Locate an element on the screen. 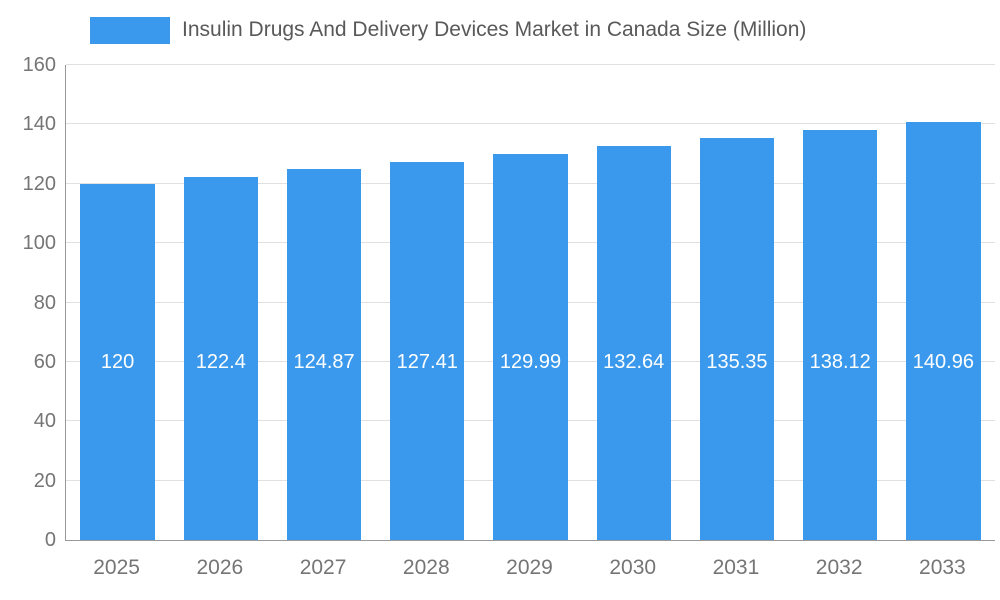  bar-2029: 129.99 is located at coordinates (530, 347).